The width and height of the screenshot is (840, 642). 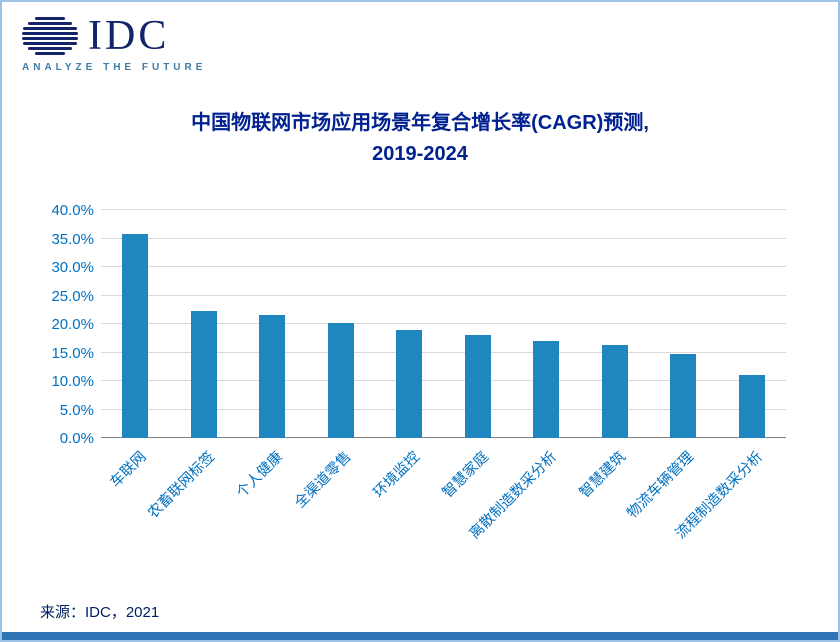 I want to click on bar-column: 车联网, so click(x=135, y=350).